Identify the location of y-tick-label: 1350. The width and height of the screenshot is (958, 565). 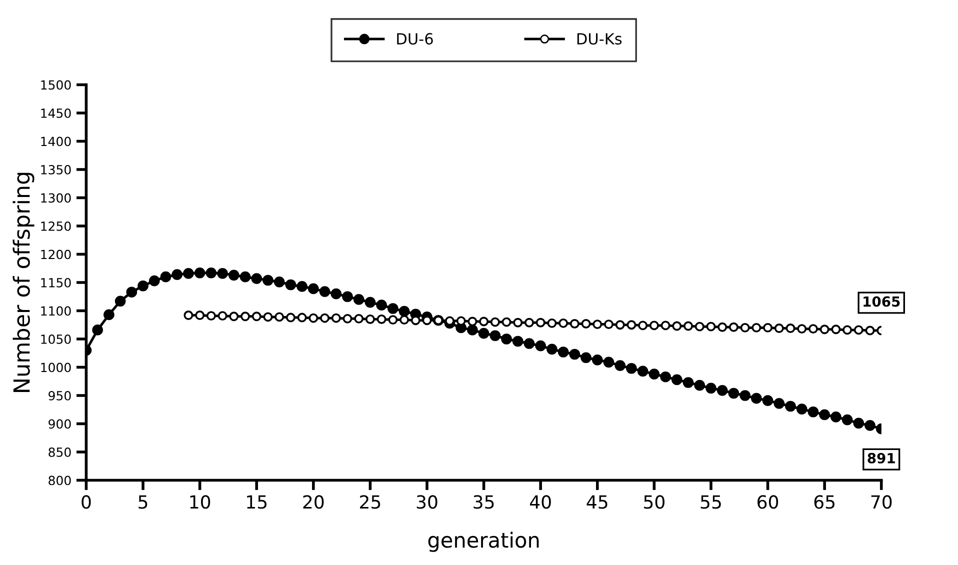
(56, 169).